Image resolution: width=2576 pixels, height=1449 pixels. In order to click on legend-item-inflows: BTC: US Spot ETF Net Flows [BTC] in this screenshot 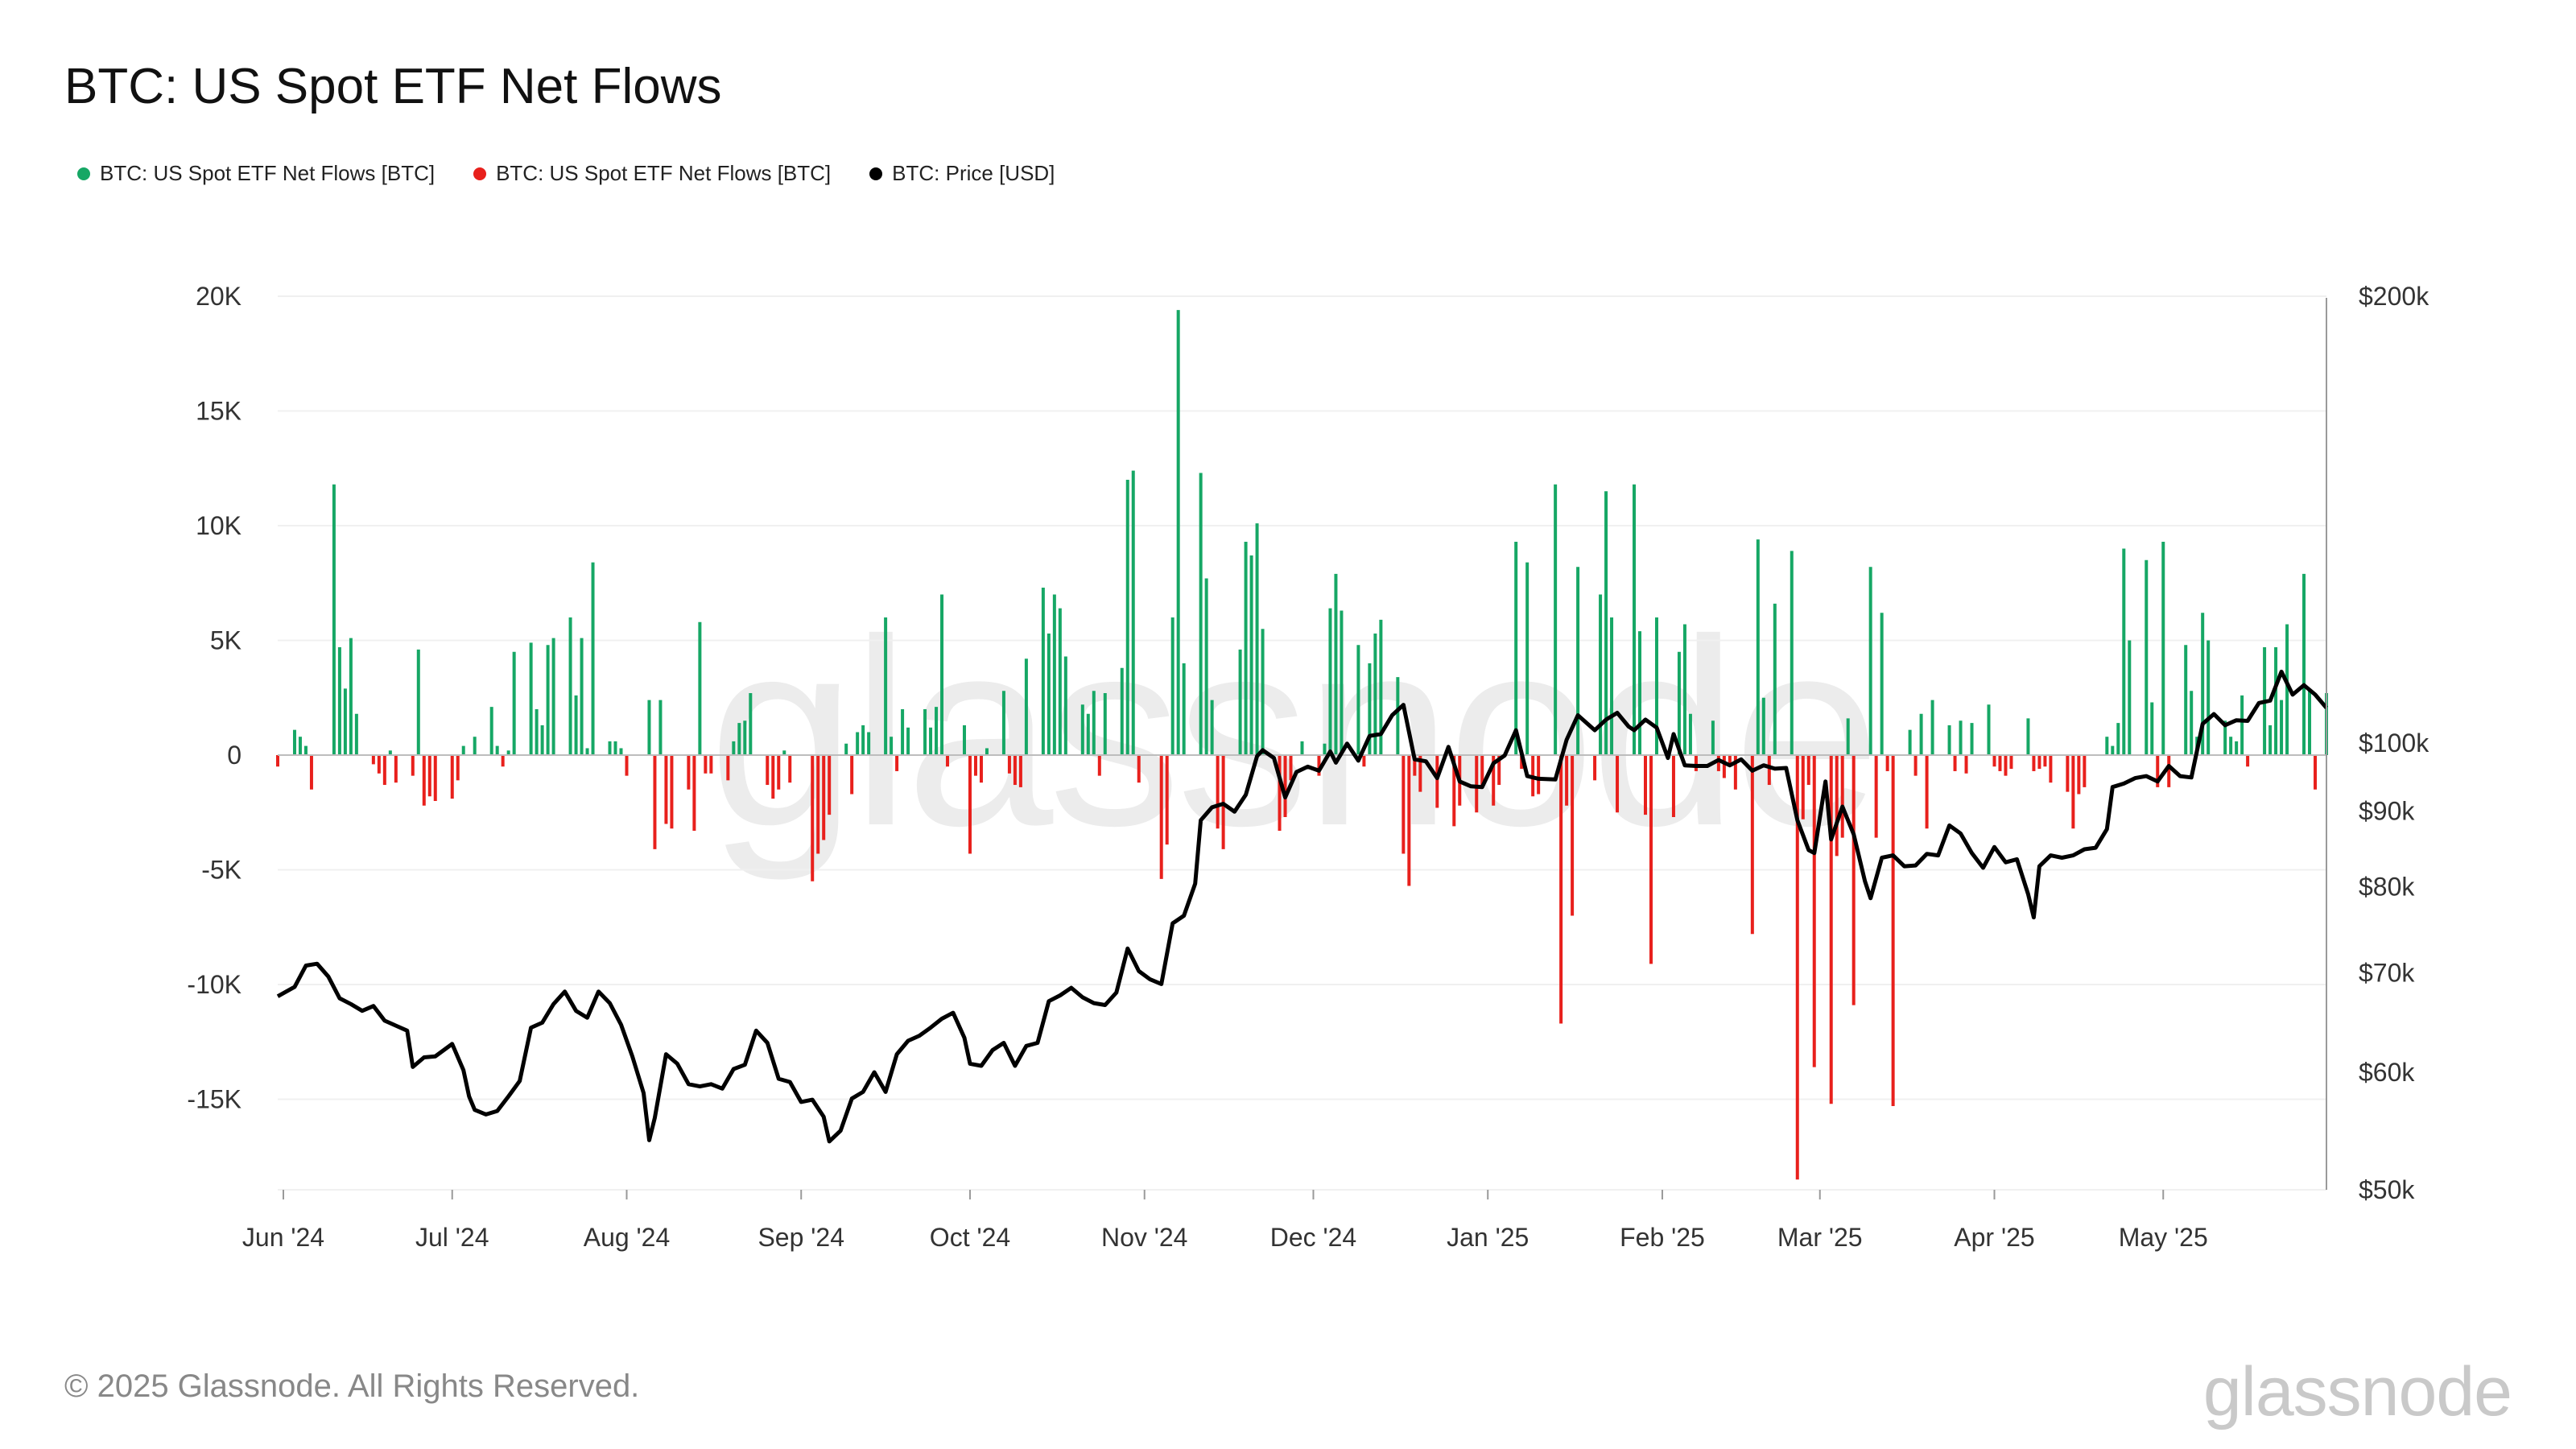, I will do `click(256, 173)`.